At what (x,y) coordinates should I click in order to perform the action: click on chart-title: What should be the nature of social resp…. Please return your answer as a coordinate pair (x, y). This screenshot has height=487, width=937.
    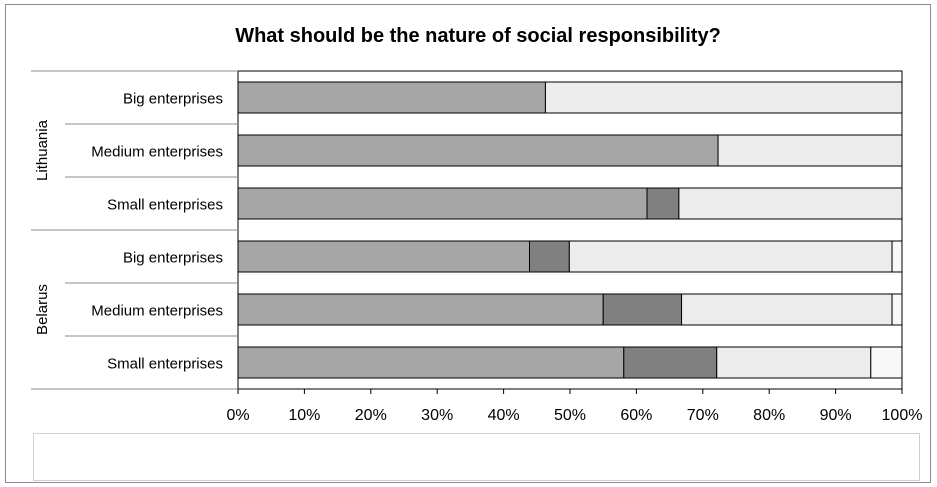
    Looking at the image, I should click on (478, 36).